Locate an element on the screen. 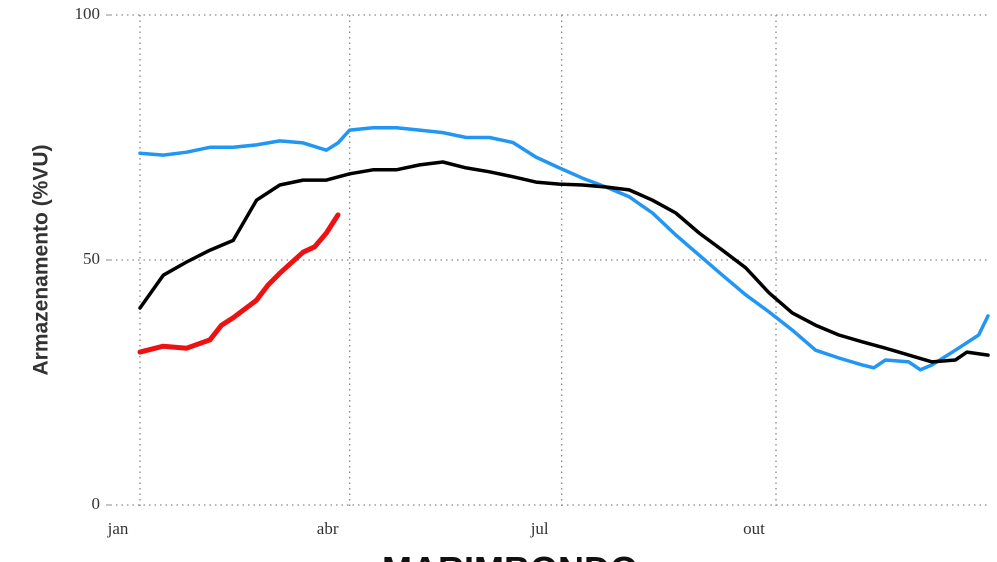 The height and width of the screenshot is (562, 997). x-tick-label: jul is located at coordinates (539, 528).